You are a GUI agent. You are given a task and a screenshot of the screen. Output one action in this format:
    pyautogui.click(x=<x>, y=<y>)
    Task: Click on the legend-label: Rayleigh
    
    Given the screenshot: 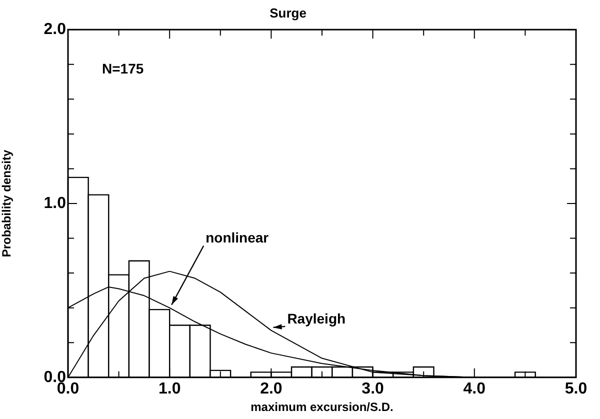 What is the action you would take?
    pyautogui.click(x=316, y=318)
    